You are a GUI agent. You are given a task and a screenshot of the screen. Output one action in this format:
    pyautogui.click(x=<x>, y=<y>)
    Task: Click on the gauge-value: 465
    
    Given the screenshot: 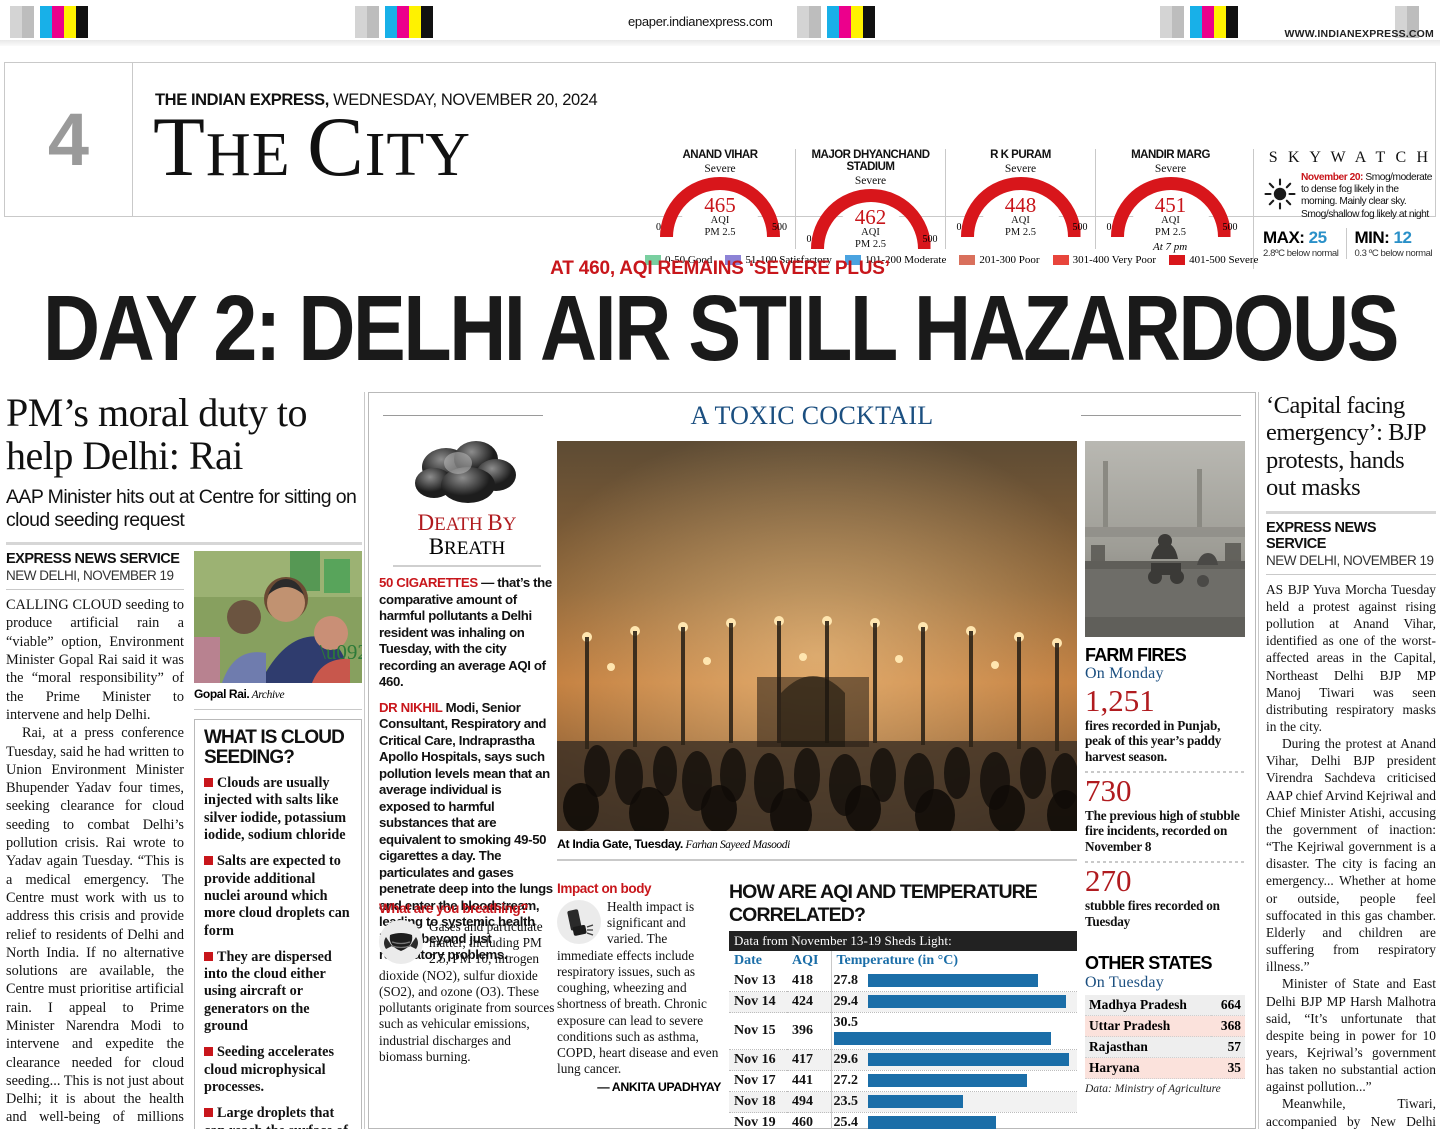 What is the action you would take?
    pyautogui.click(x=720, y=205)
    